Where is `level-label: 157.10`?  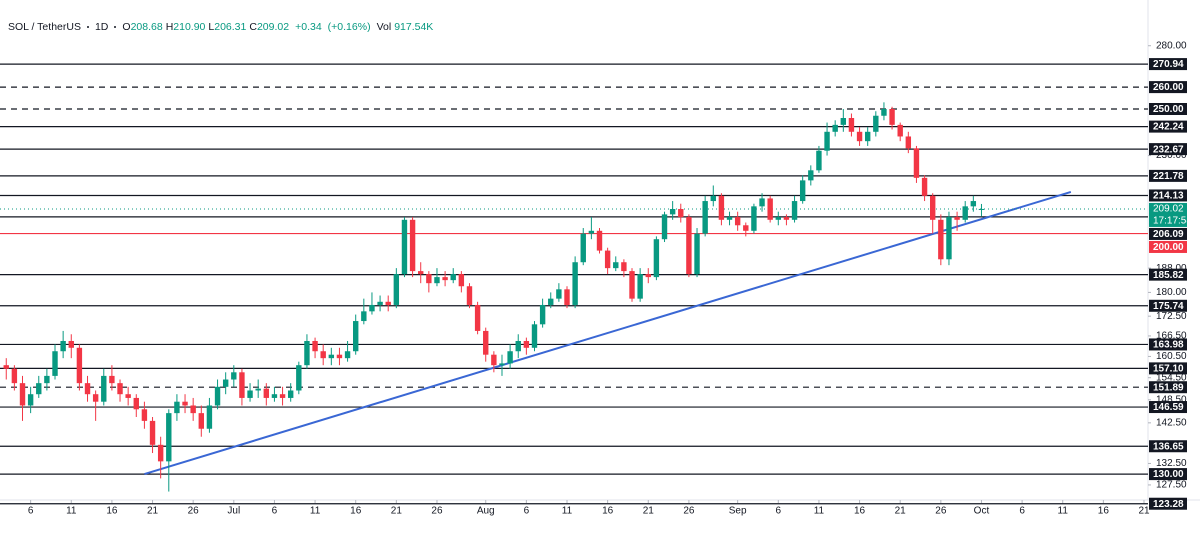
level-label: 157.10 is located at coordinates (1168, 369).